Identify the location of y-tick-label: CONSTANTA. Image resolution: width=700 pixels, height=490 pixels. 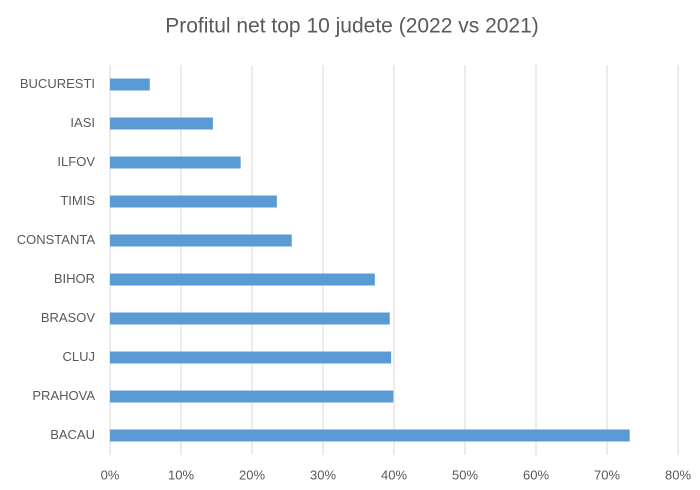
(56, 239).